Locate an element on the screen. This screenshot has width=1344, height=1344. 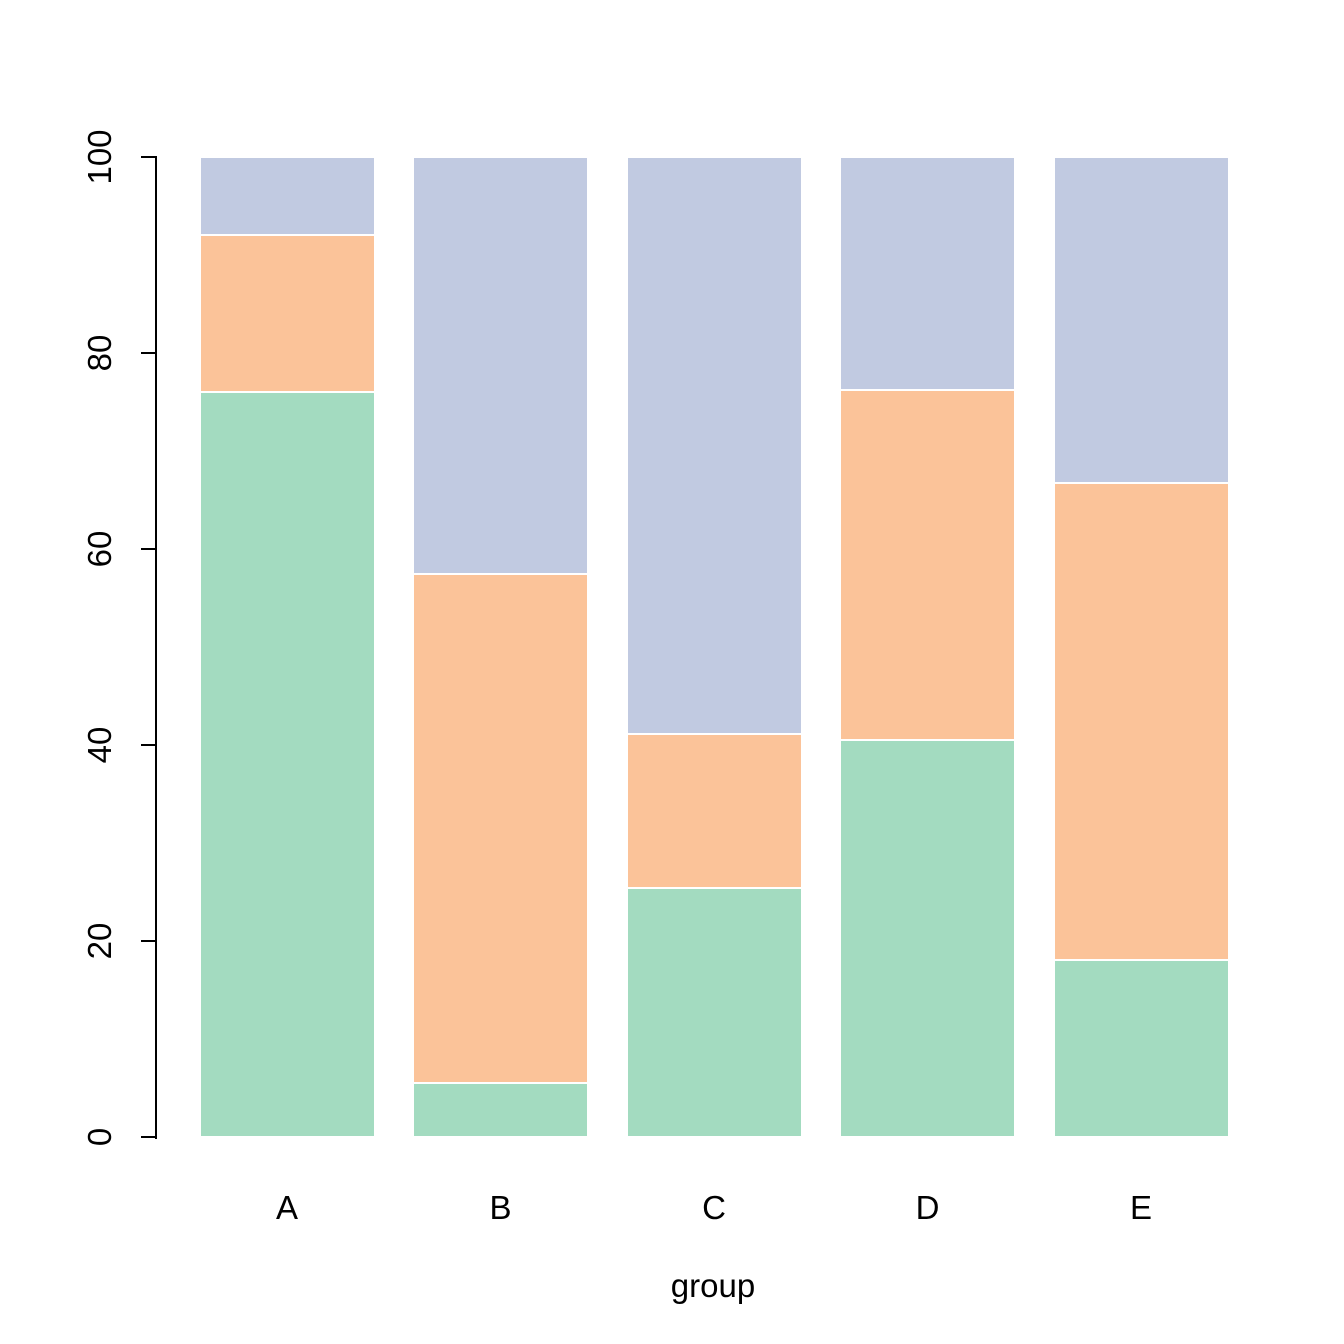
bar-B-blue-top-segment is located at coordinates (500, 366).